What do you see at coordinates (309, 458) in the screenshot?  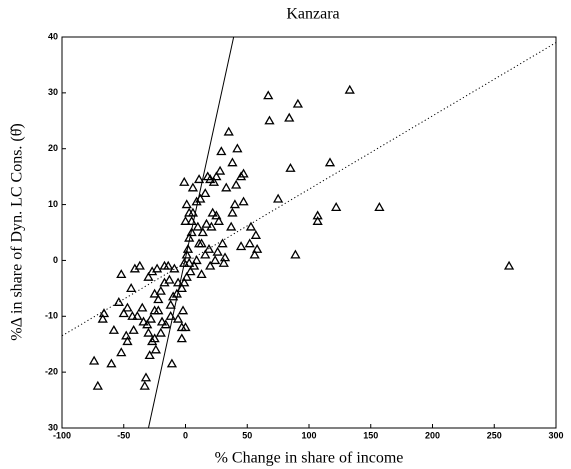 I see `x-axis-label: % Change in share of income` at bounding box center [309, 458].